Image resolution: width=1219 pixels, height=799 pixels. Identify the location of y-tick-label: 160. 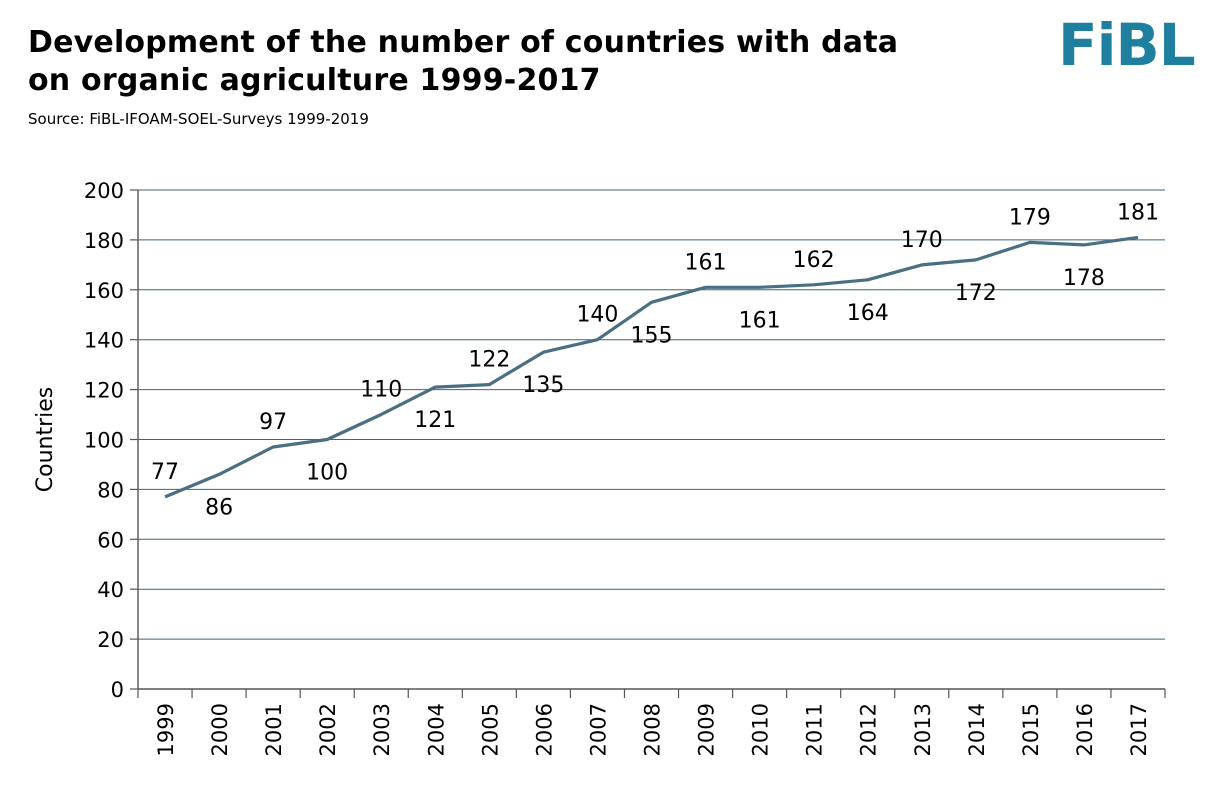
(104, 291).